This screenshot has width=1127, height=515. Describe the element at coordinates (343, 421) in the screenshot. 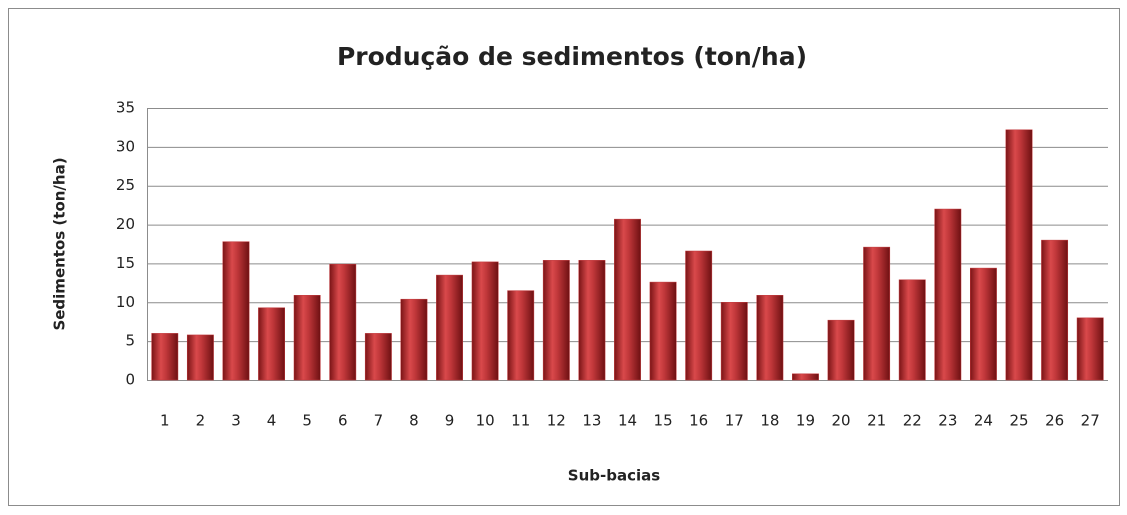

I see `x-tick-label: 6` at that location.